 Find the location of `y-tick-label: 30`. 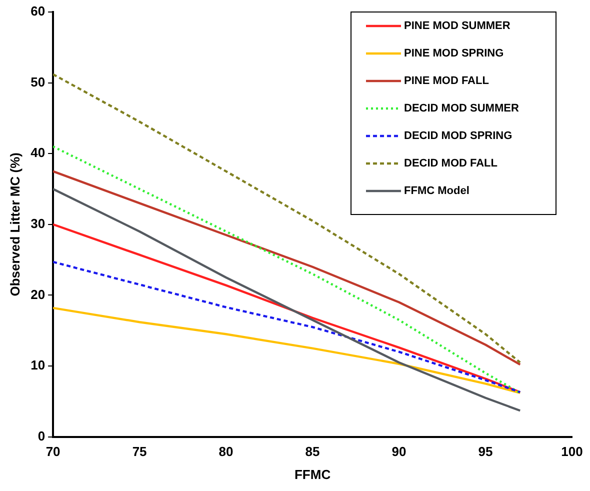

y-tick-label: 30 is located at coordinates (38, 223).